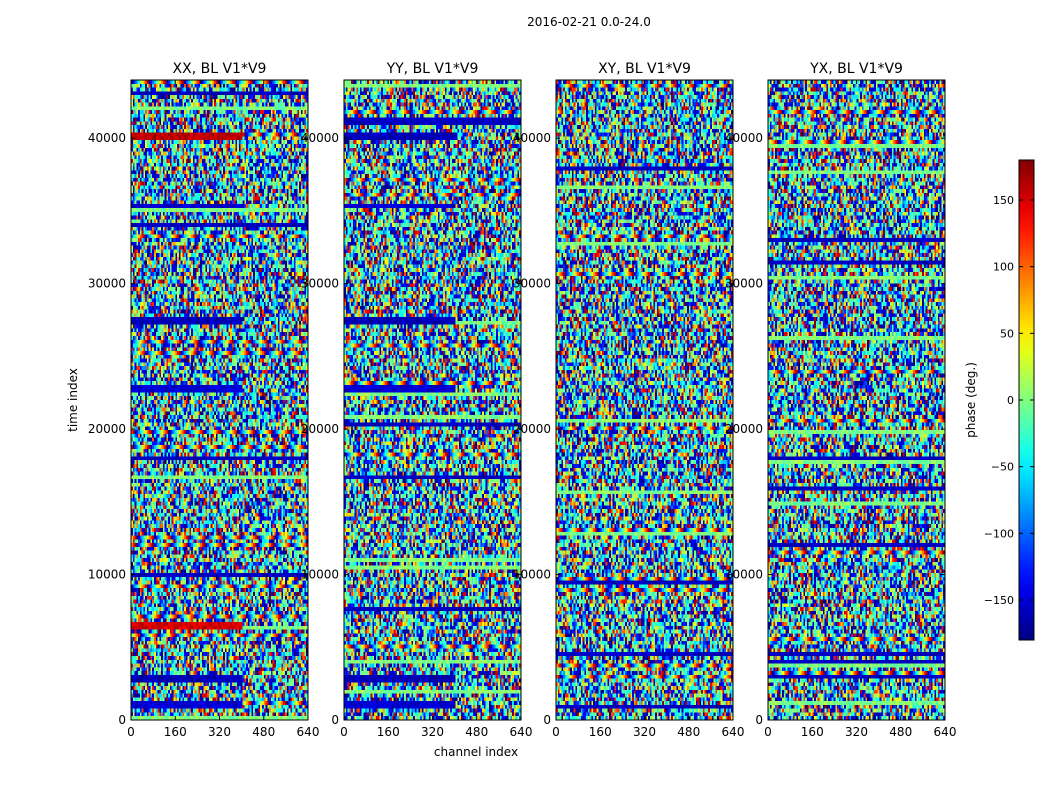 This screenshot has width=1050, height=800. I want to click on colorbar-tick-label: −100, so click(999, 533).